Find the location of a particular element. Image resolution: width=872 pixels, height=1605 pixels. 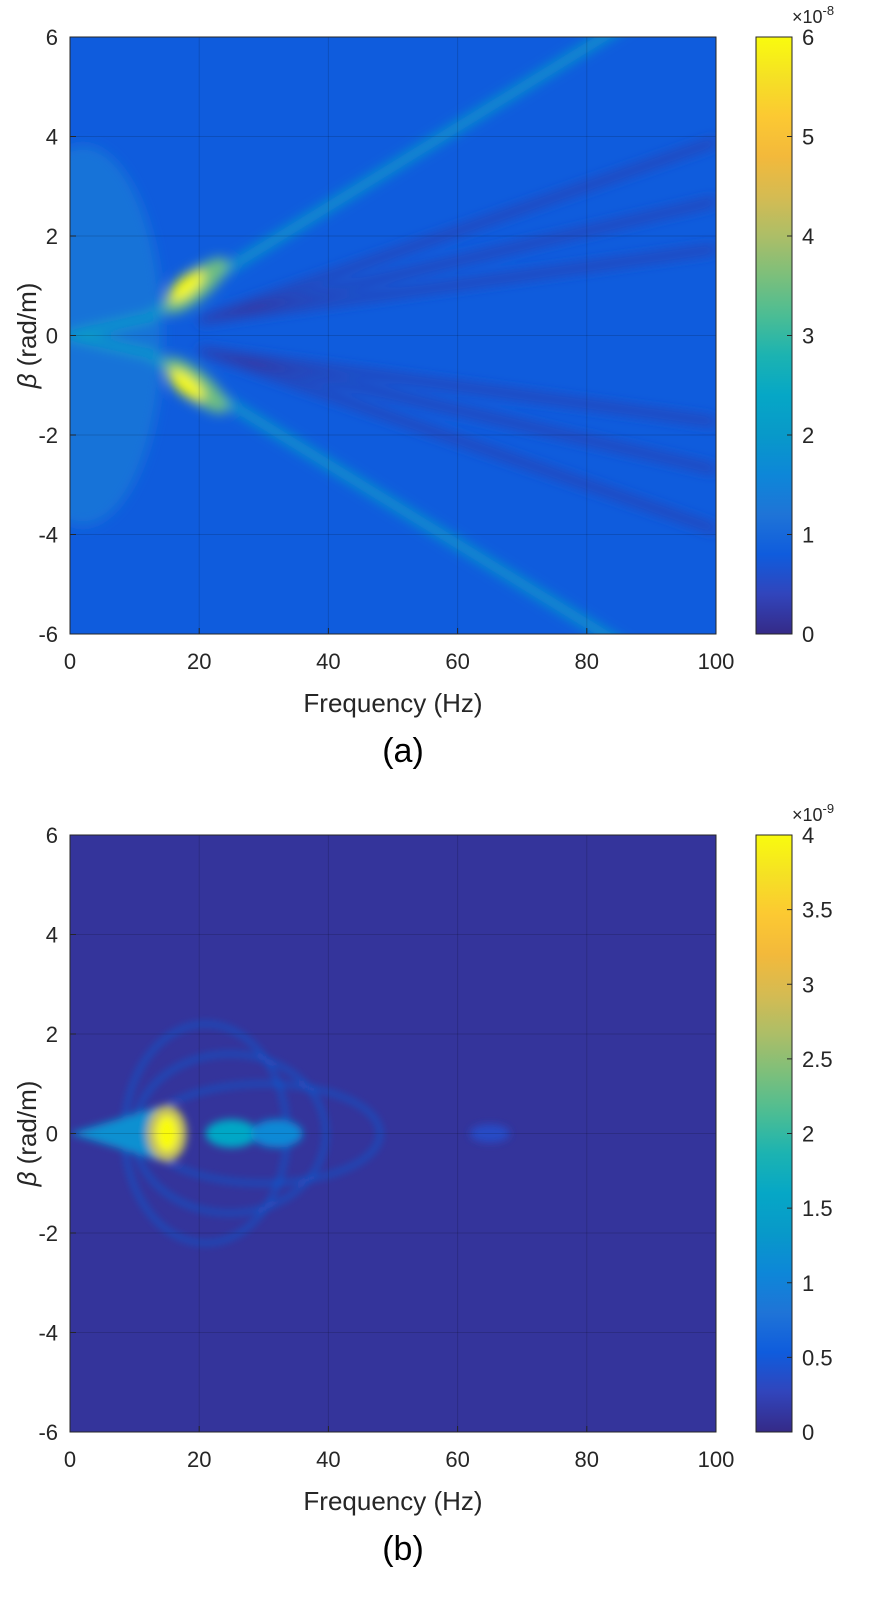

peak-core is located at coordinates (166, 1133).